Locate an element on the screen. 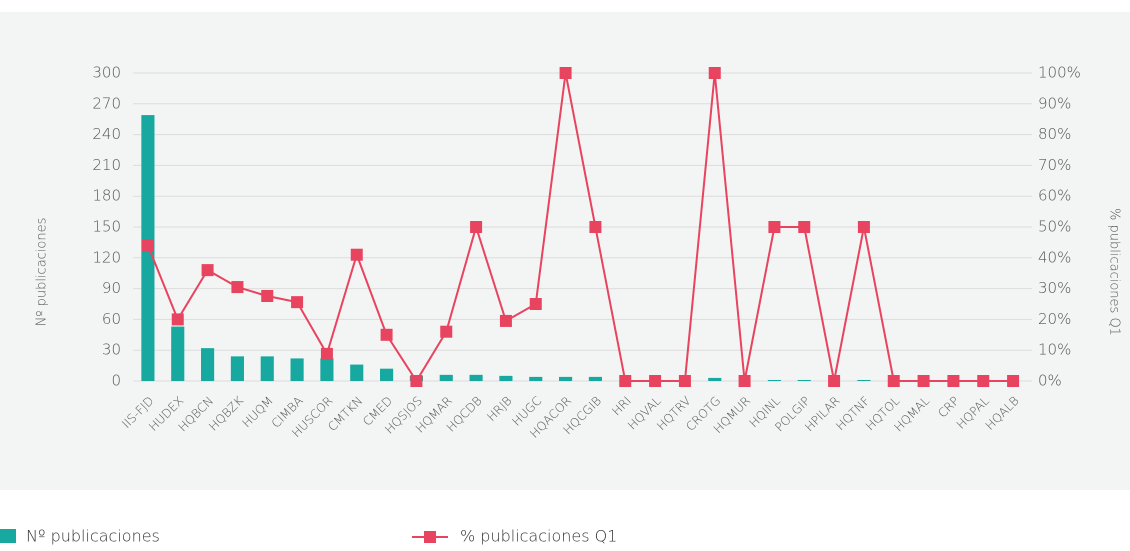 The image size is (1130, 551). y2-tick-label: 50% is located at coordinates (1054, 227).